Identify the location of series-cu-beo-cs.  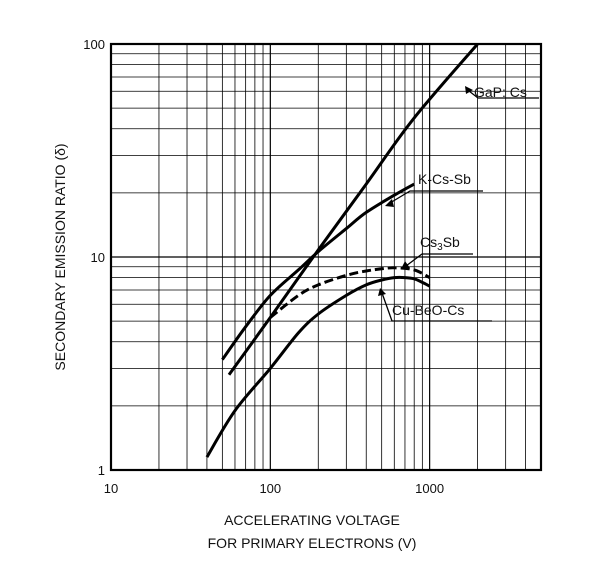
(318, 366).